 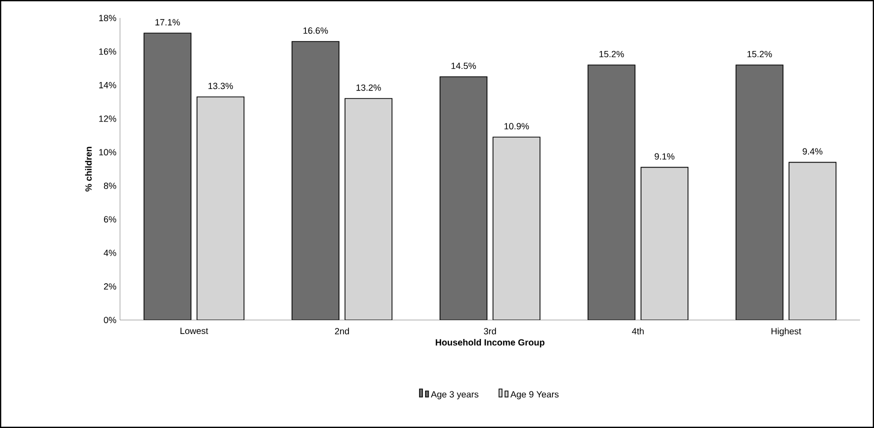 I want to click on x-tick-label: 2nd, so click(x=341, y=331).